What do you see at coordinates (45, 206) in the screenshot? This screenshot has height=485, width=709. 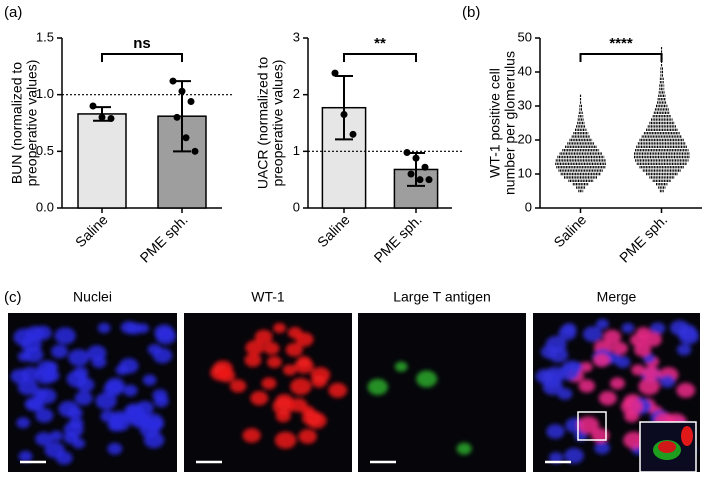 I see `y-tick-label: 0.0` at bounding box center [45, 206].